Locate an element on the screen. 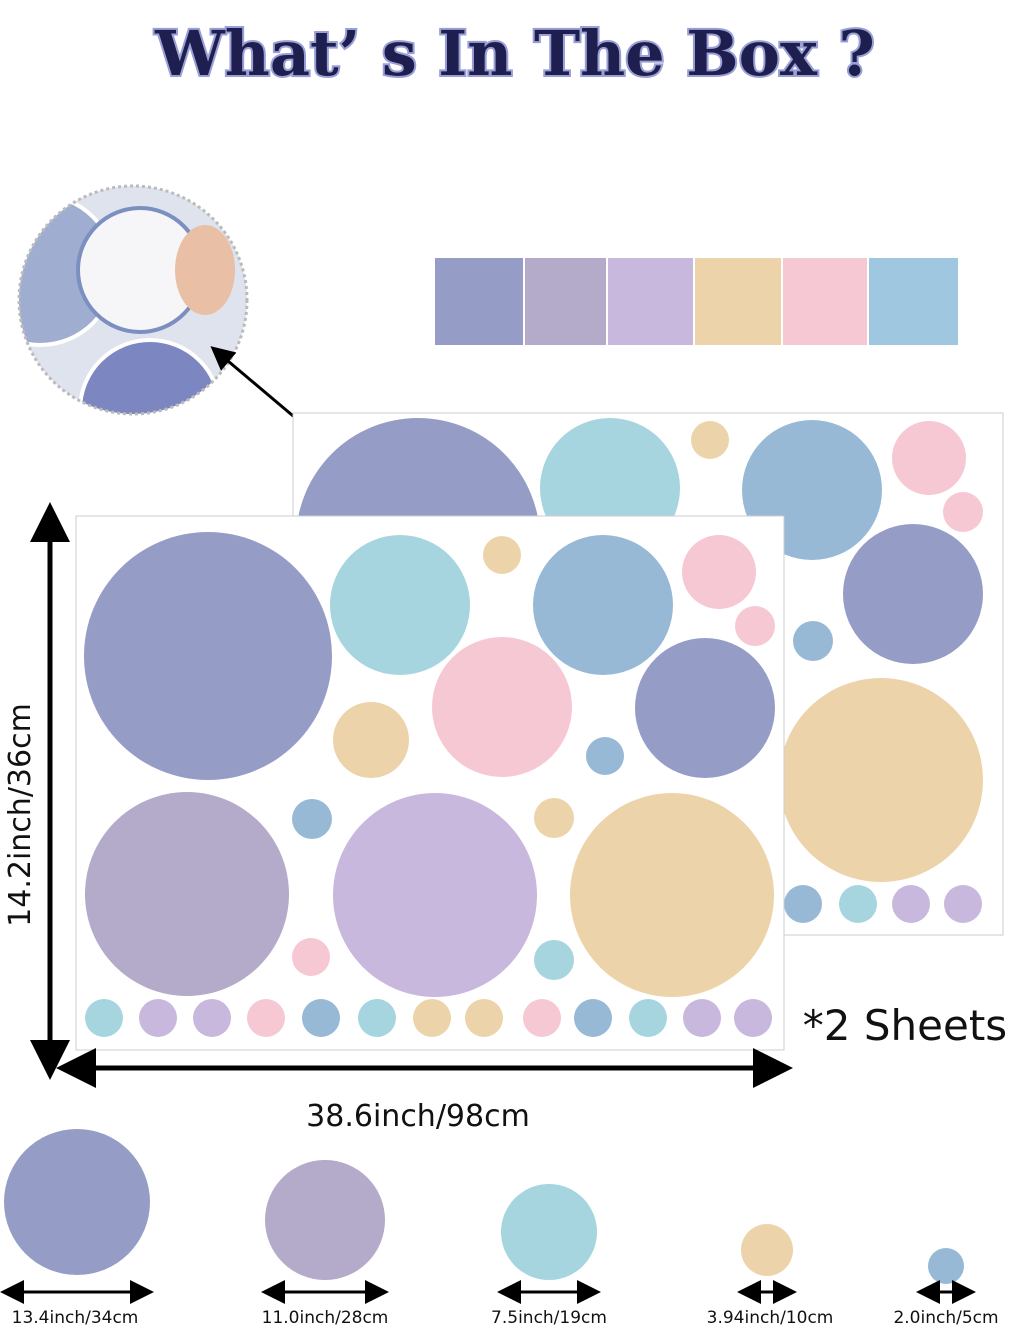 The width and height of the screenshot is (1011, 1329). swatches is located at coordinates (696, 301).